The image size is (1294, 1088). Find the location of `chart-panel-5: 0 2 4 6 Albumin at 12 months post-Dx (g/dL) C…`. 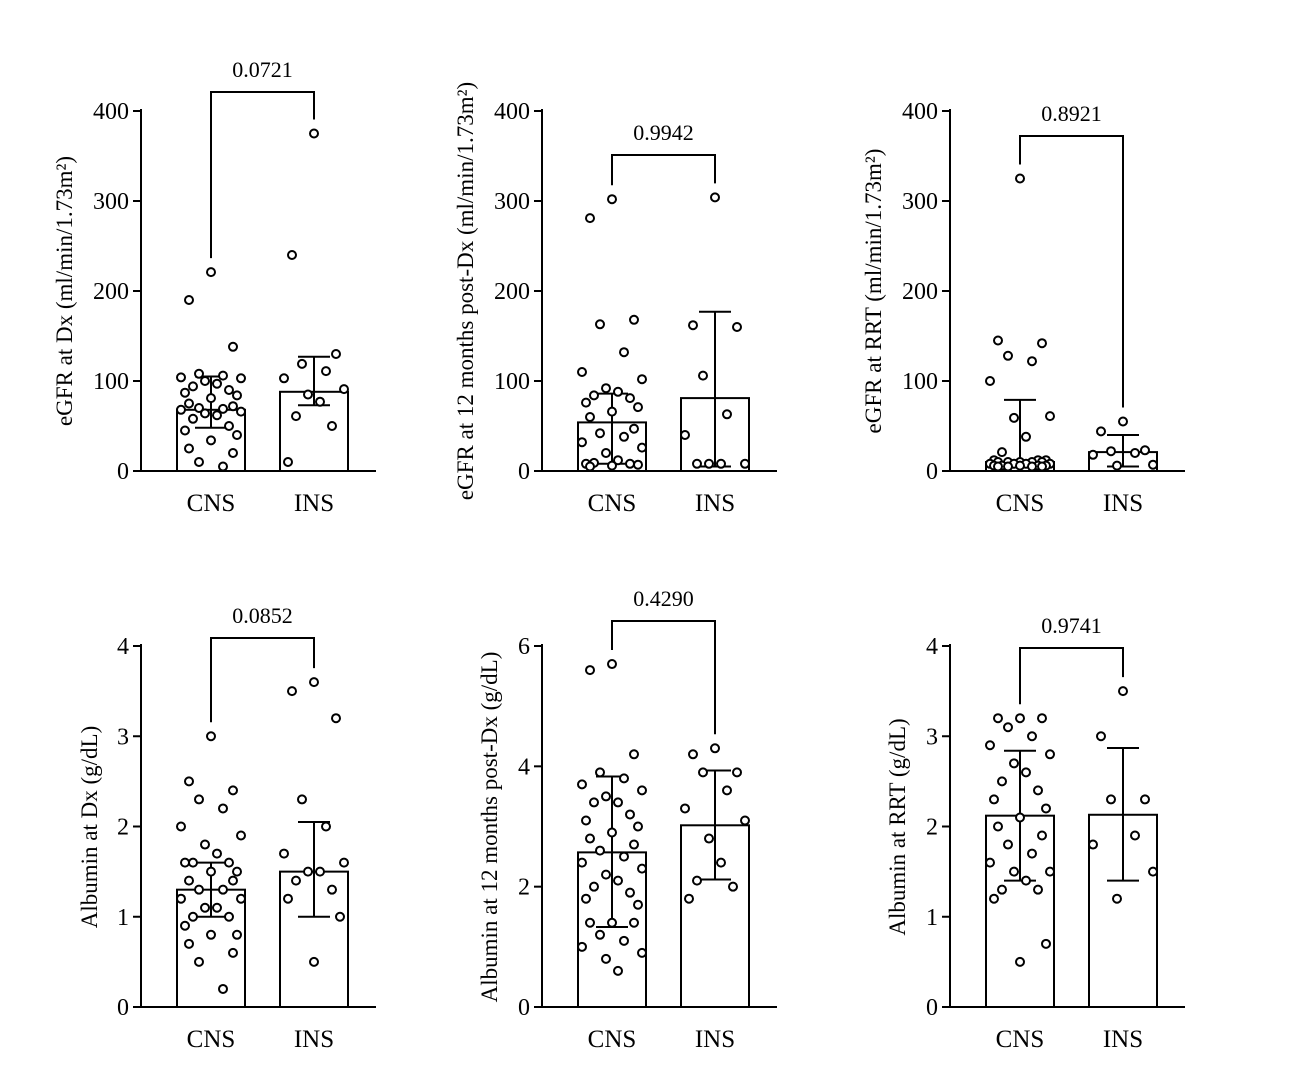

chart-panel-5: 0 2 4 6 Albumin at 12 months post-Dx (g/dL) C… is located at coordinates (627, 819).